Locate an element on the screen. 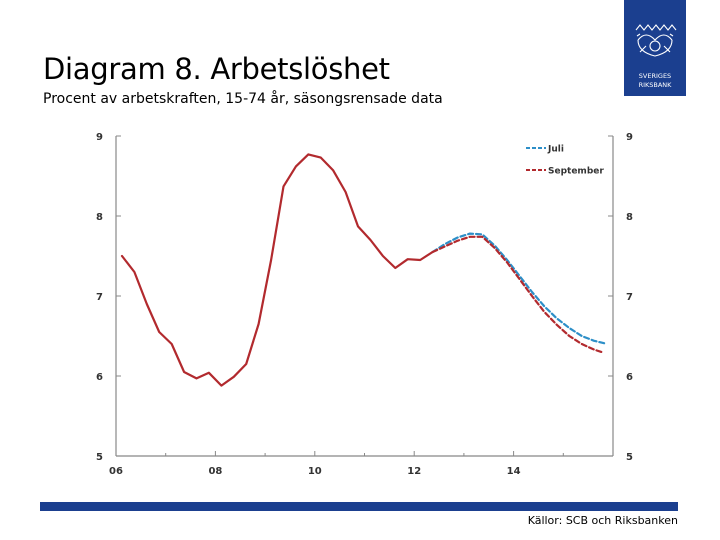  riksbank-crest-icon: SVERIGES RIKSBANK is located at coordinates (655, 48).